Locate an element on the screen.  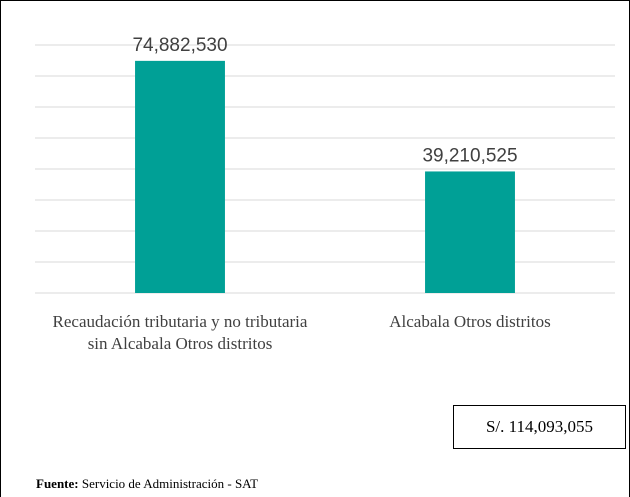
total-box: S/. 114,093,055 is located at coordinates (539, 427).